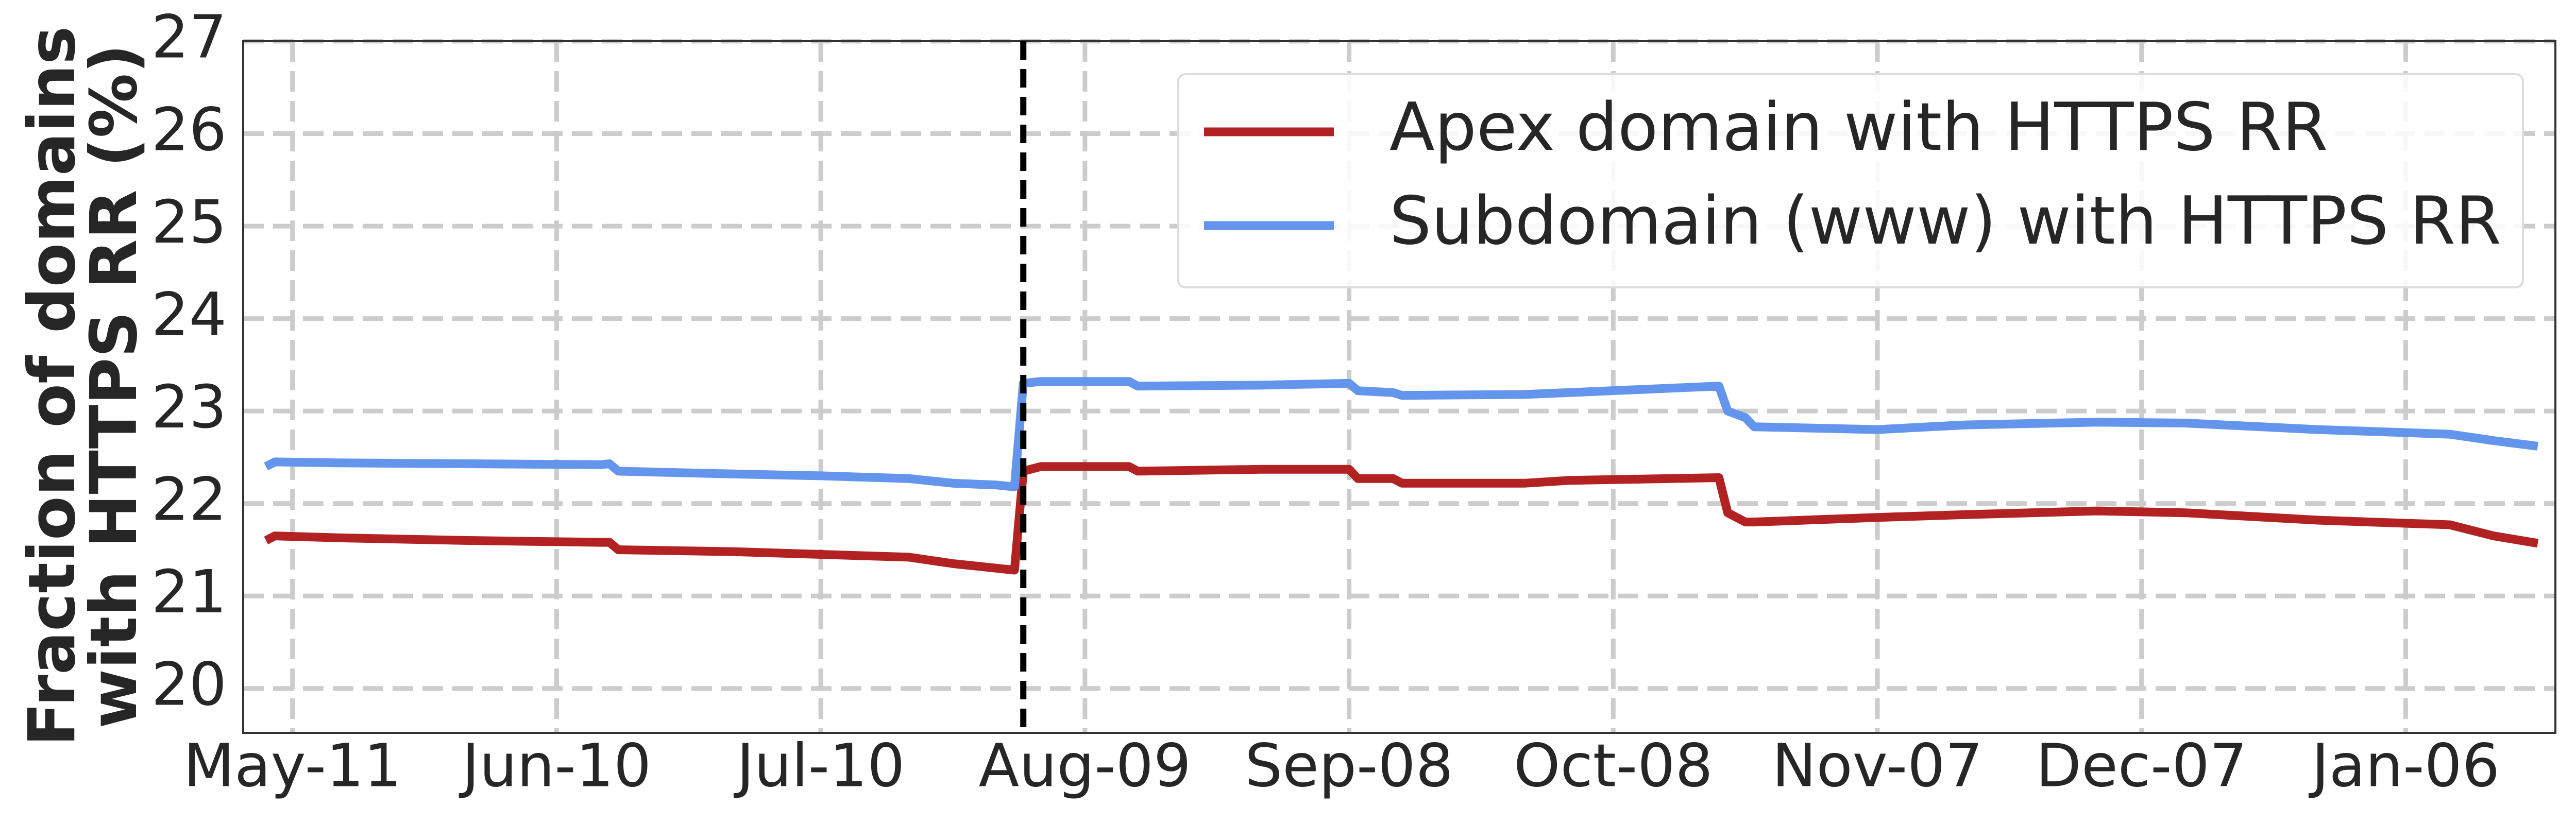  Describe the element at coordinates (189, 129) in the screenshot. I see `y-tick-label: 26` at that location.